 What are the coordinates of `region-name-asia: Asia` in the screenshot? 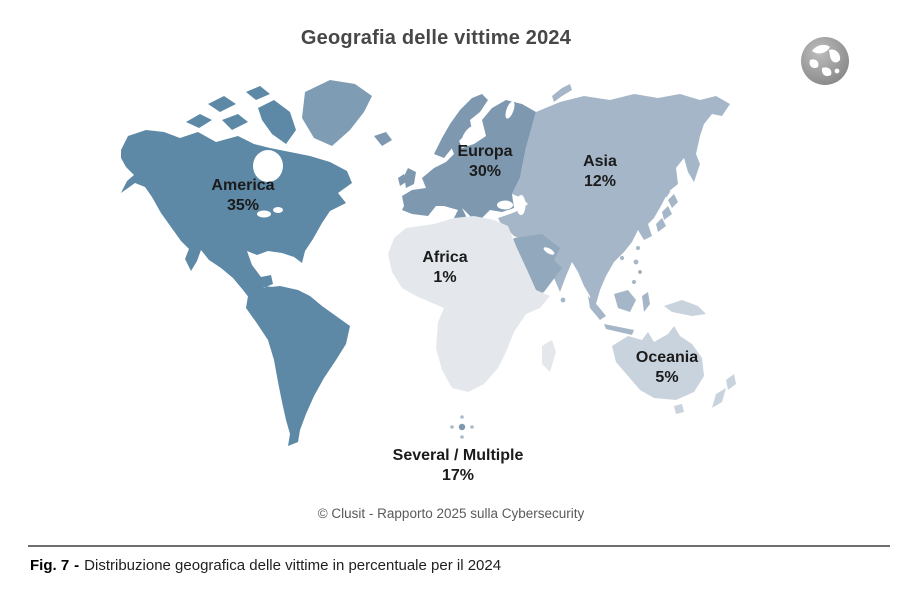 It's located at (600, 161).